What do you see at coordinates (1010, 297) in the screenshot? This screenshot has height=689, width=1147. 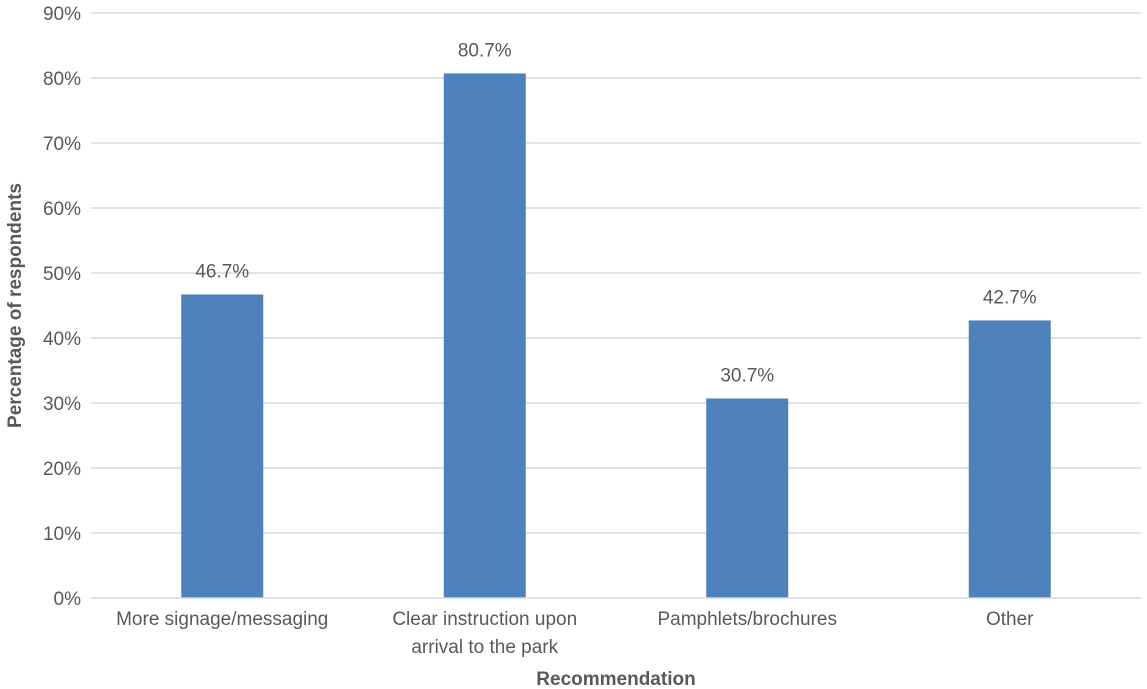 I see `data-label: 42.7%` at bounding box center [1010, 297].